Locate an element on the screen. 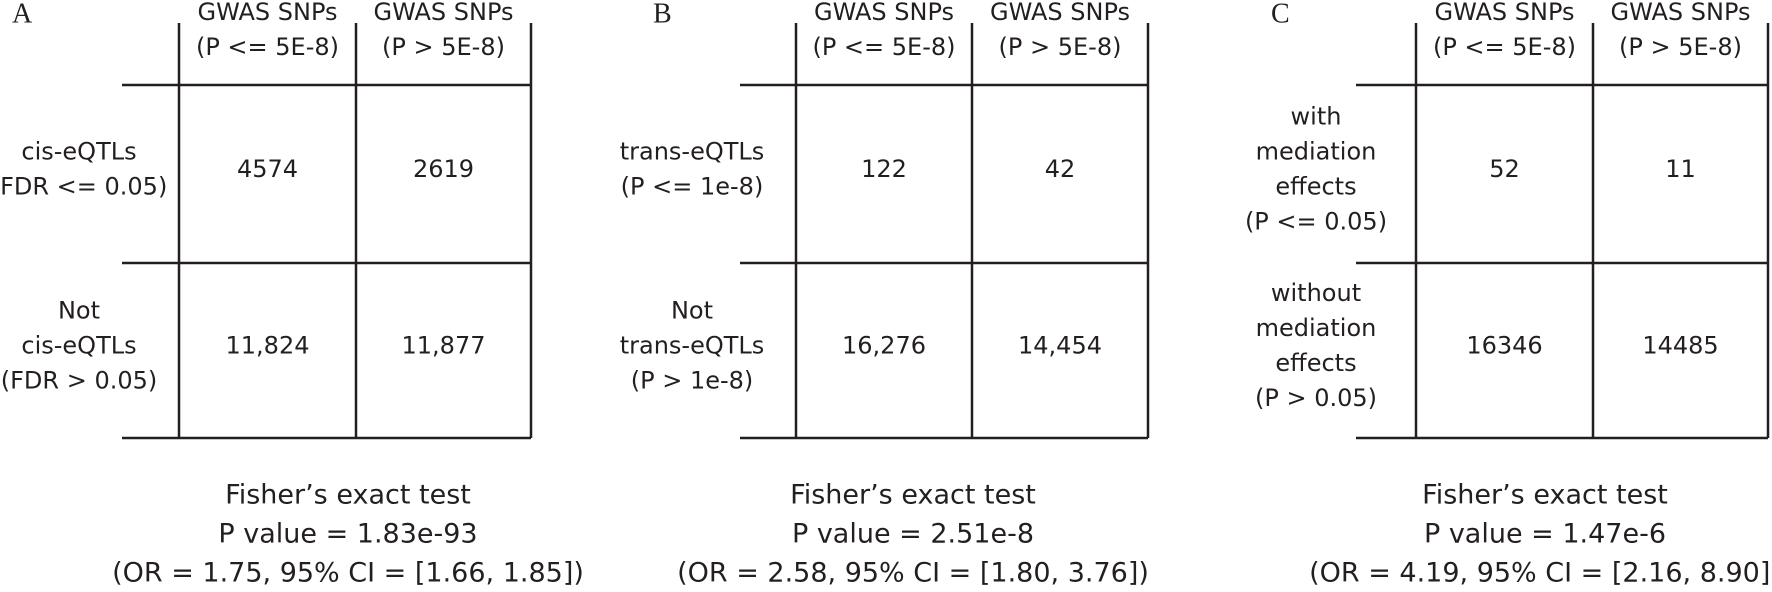 The height and width of the screenshot is (592, 1772). test-result: P value = 2.51e-8 is located at coordinates (913, 534).